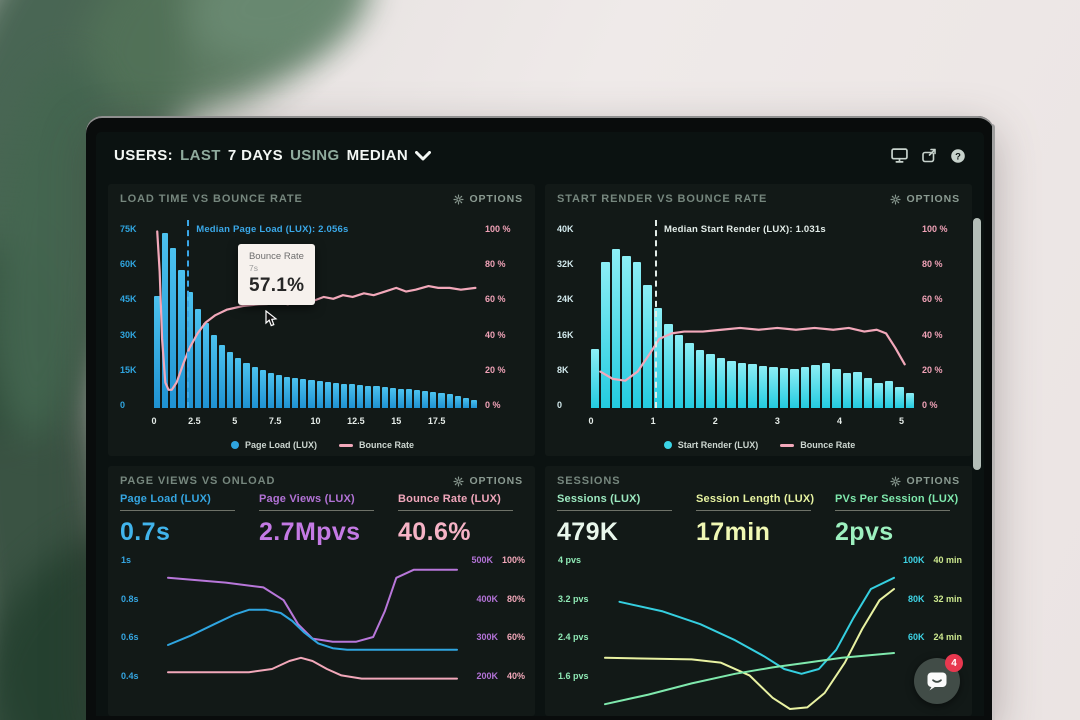 This screenshot has width=1080, height=720. Describe the element at coordinates (958, 156) in the screenshot. I see `help-icon: ?` at that location.